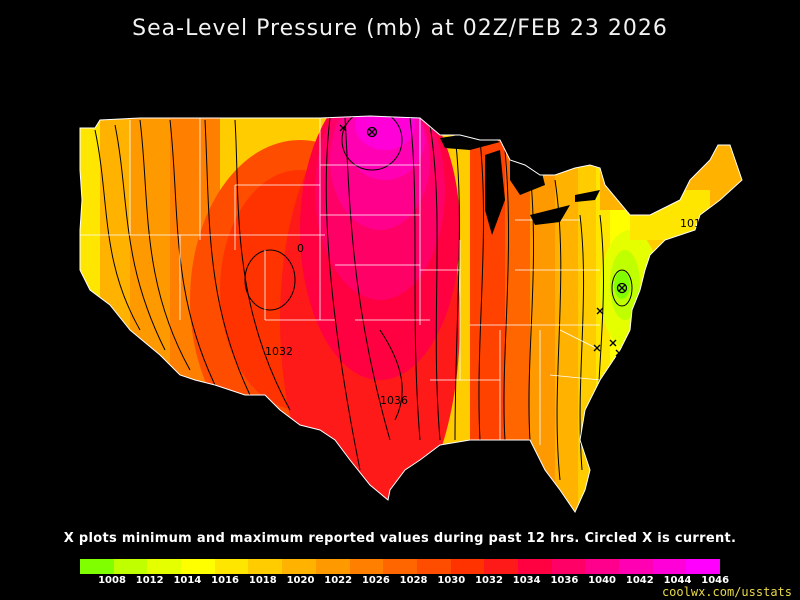 The height and width of the screenshot is (600, 800). What do you see at coordinates (225, 580) in the screenshot?
I see `scale-label: 1016` at bounding box center [225, 580].